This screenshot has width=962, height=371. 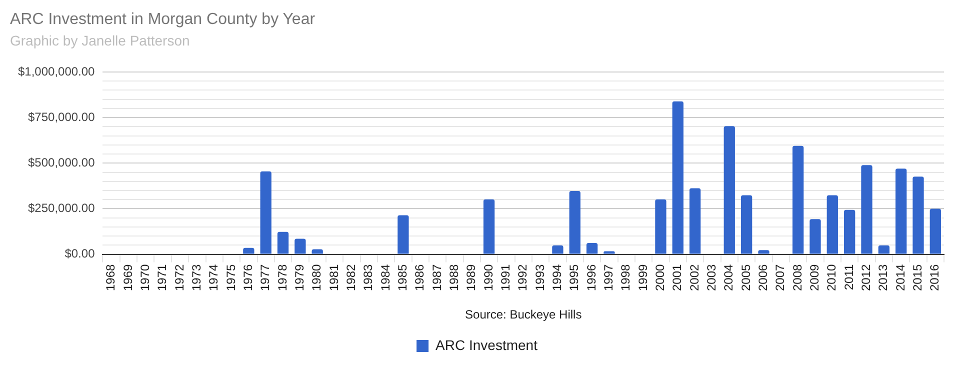 I want to click on x-tick-label: 2008, so click(x=797, y=278).